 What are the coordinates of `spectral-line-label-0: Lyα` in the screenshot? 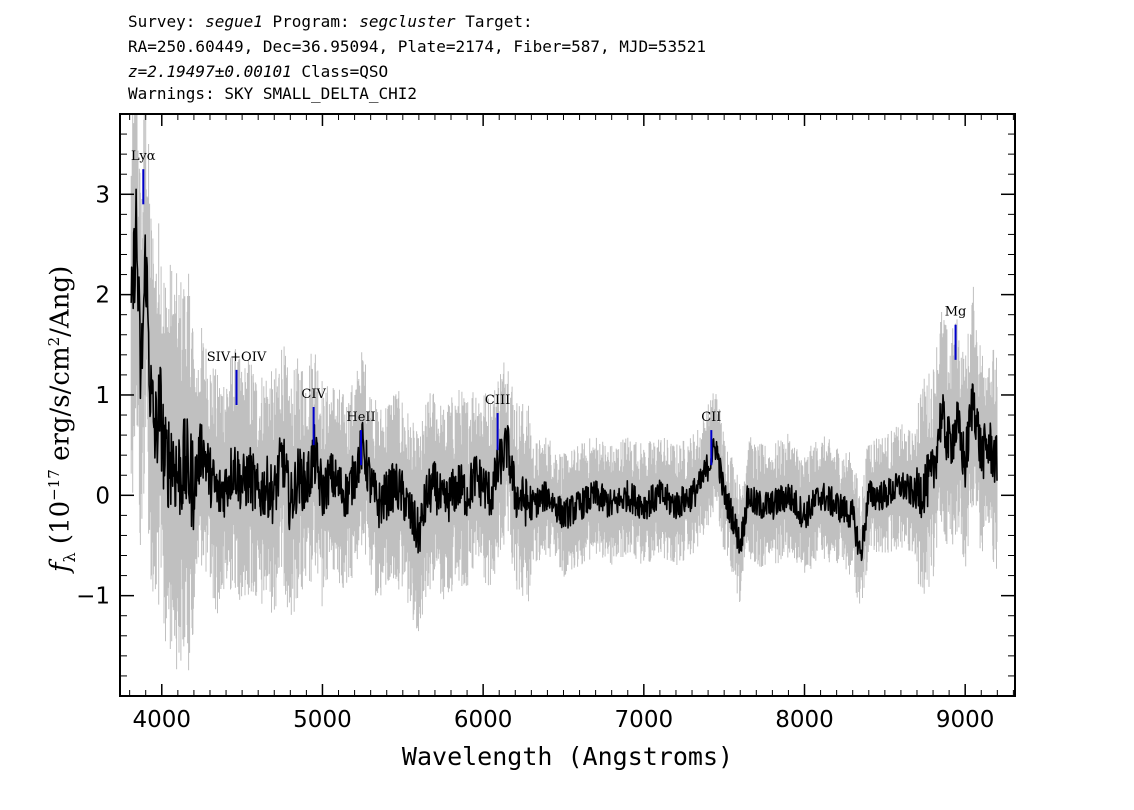 It's located at (143, 156).